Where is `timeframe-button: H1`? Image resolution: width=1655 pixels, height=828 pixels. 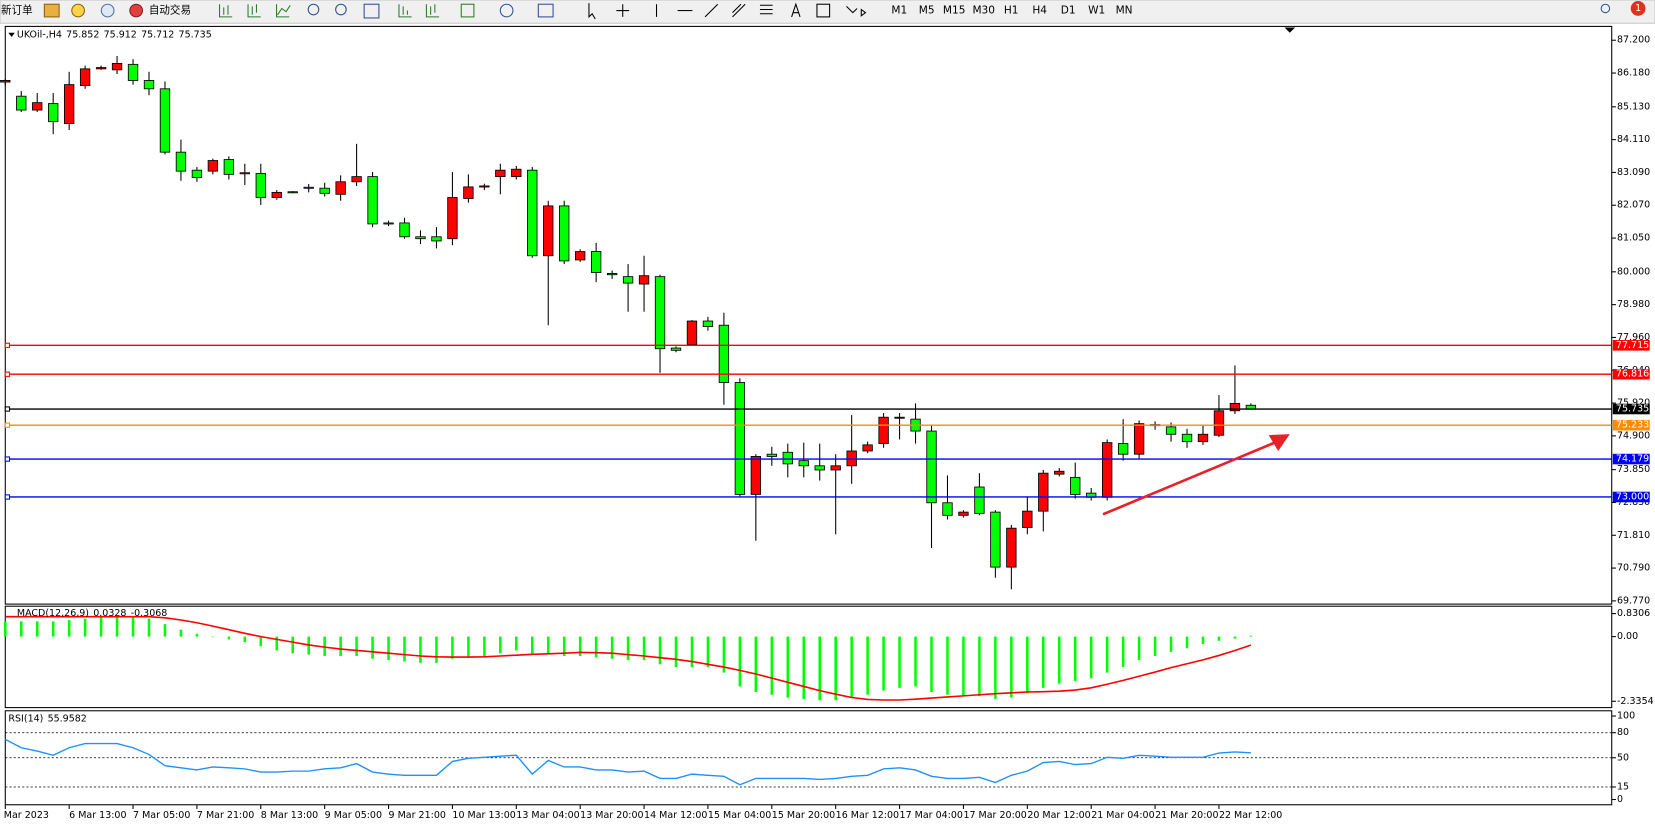 timeframe-button: H1 is located at coordinates (1011, 11).